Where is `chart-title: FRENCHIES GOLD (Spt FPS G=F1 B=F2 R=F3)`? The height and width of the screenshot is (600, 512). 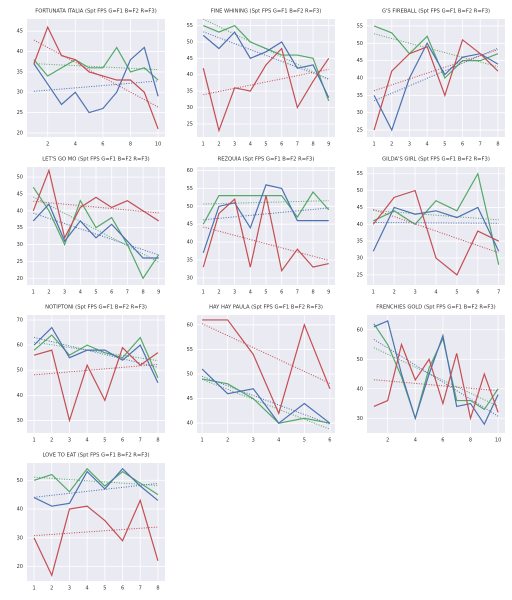
chart-title: FRENCHIES GOLD (Spt FPS G=F1 B=F2 R=F3) is located at coordinates (435, 308).